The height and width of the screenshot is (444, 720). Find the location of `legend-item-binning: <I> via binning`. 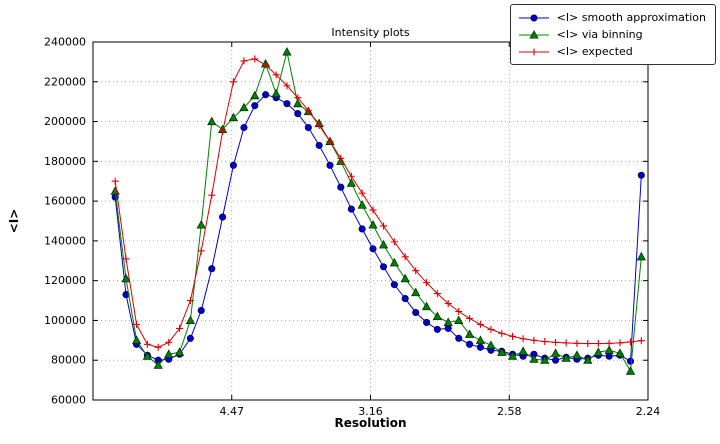

legend-item-binning: <I> via binning is located at coordinates (611, 34).